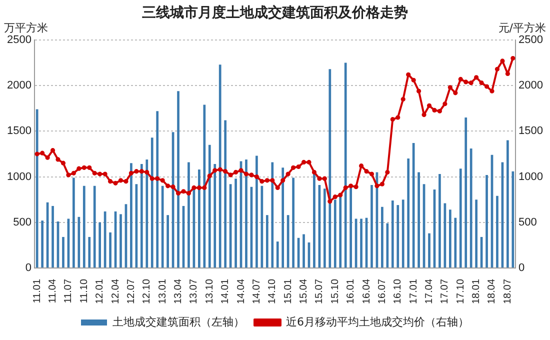 The width and height of the screenshot is (550, 340). What do you see at coordinates (508, 291) in the screenshot?
I see `x-tick-label: 18.07` at bounding box center [508, 291].